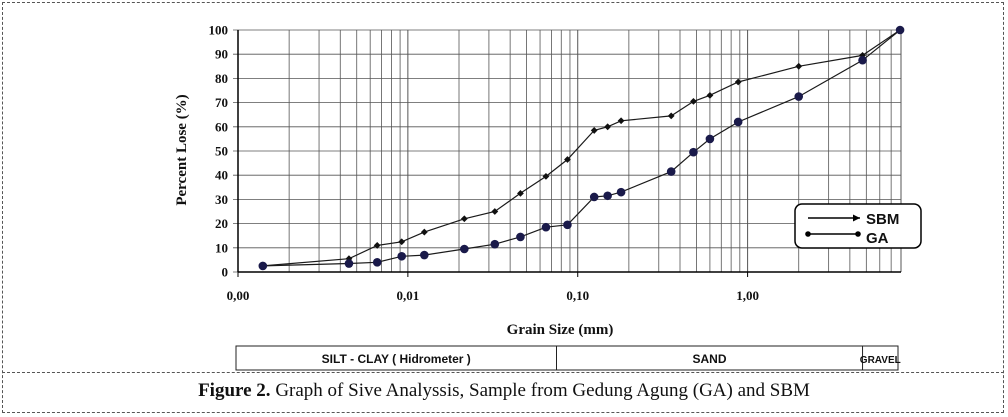 The width and height of the screenshot is (1008, 417). I want to click on caption-figure-number: Figure 2., so click(234, 390).